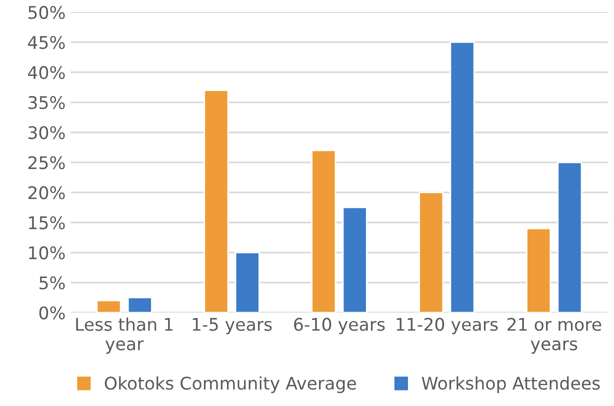 The height and width of the screenshot is (406, 614). Describe the element at coordinates (46, 133) in the screenshot. I see `y-tick-label: 30%` at that location.